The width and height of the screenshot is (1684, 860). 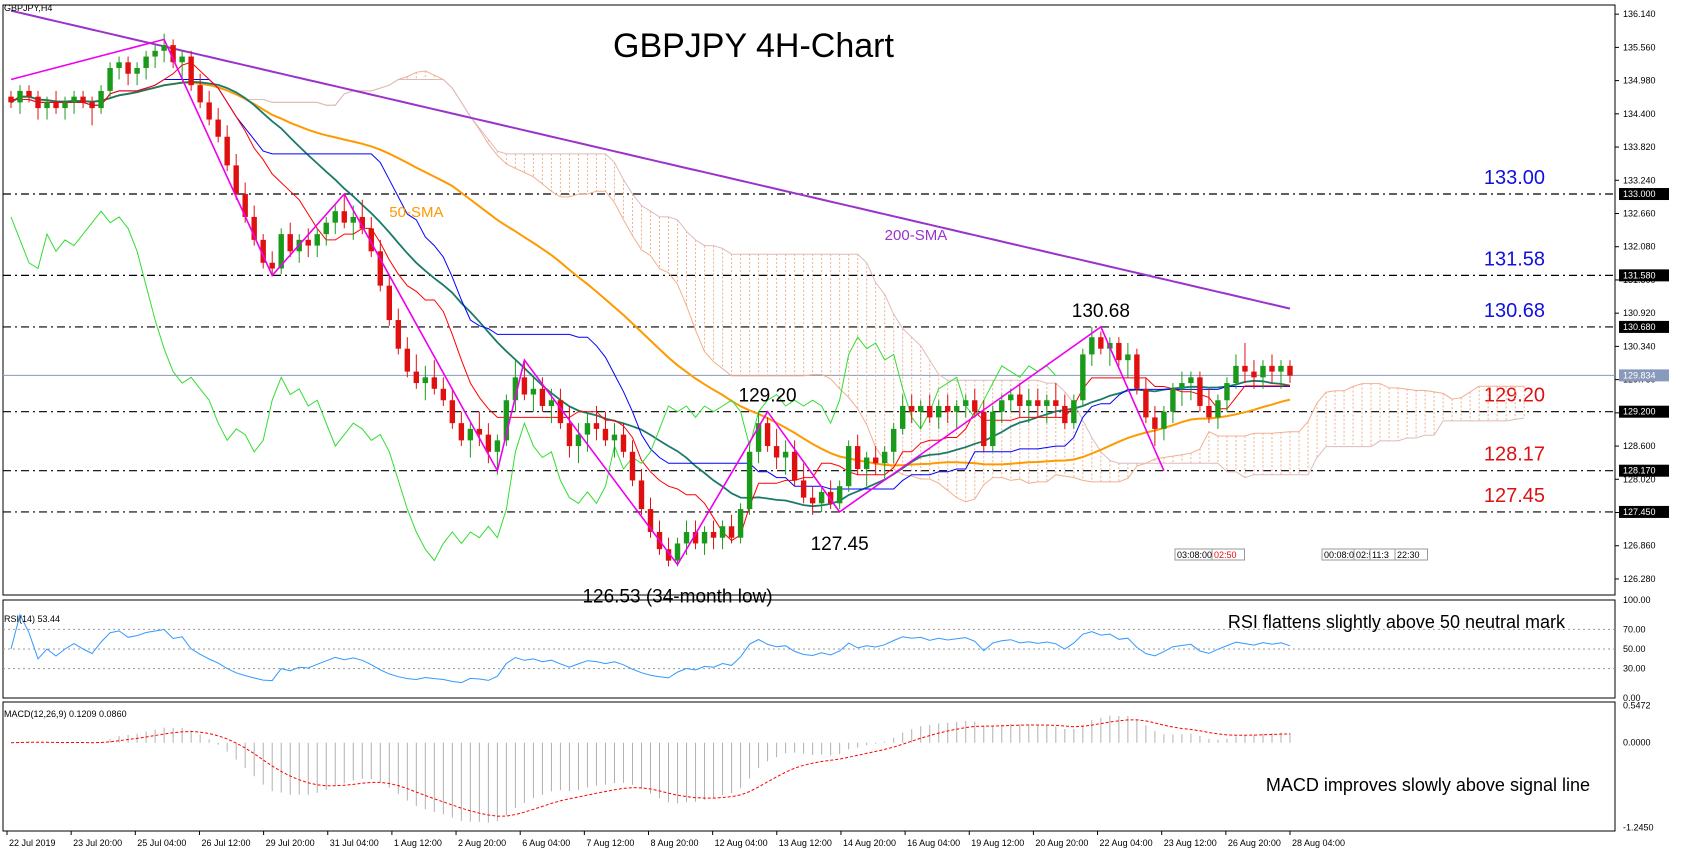 What do you see at coordinates (610, 843) in the screenshot?
I see `x-tick-label: 7 Aug 12:00` at bounding box center [610, 843].